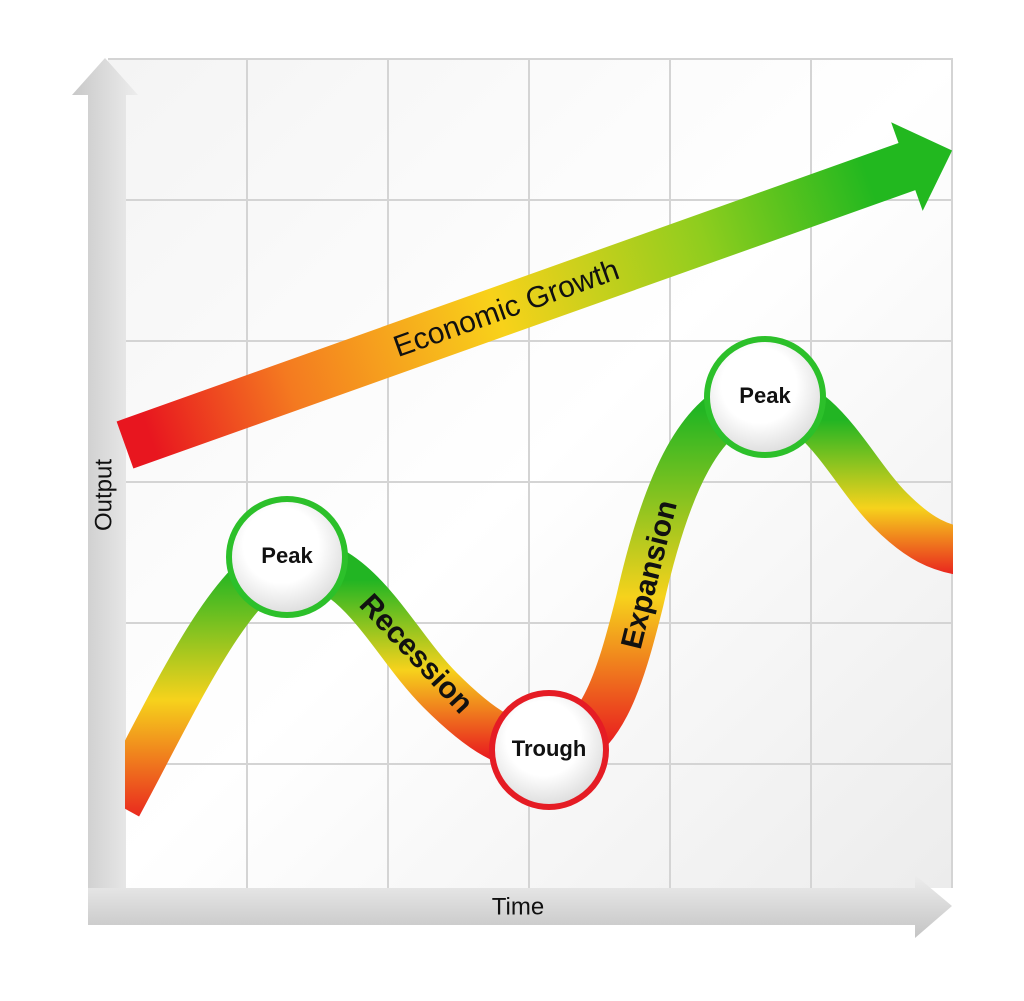 The height and width of the screenshot is (1001, 1024). Describe the element at coordinates (103, 495) in the screenshot. I see `y-axis-label: Output` at that location.